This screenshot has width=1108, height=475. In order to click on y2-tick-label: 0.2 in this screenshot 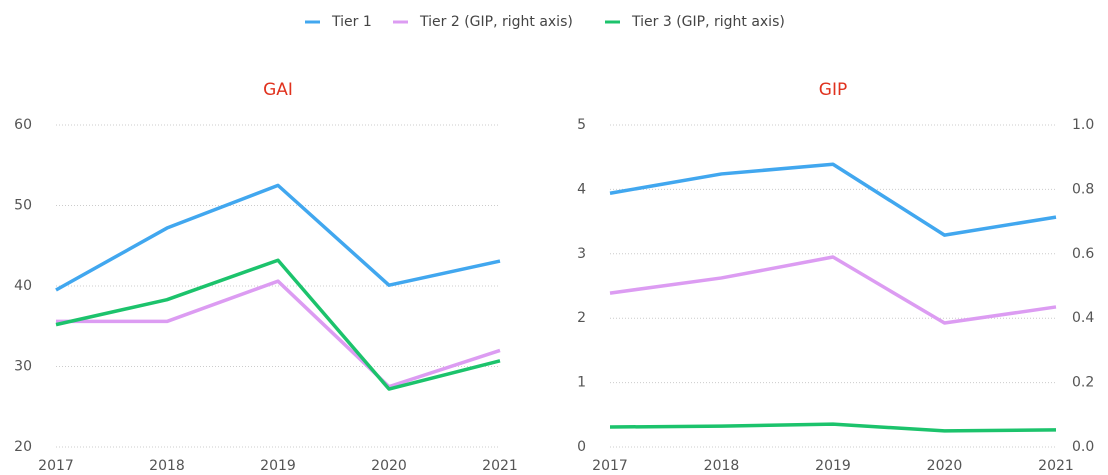, I will do `click(1083, 383)`.